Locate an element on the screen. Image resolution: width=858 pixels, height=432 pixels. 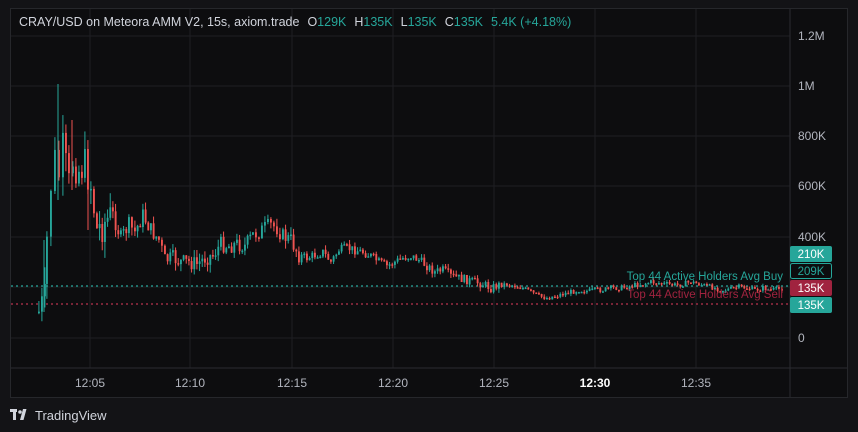
sell-price-badge-text: 135K is located at coordinates (811, 289).